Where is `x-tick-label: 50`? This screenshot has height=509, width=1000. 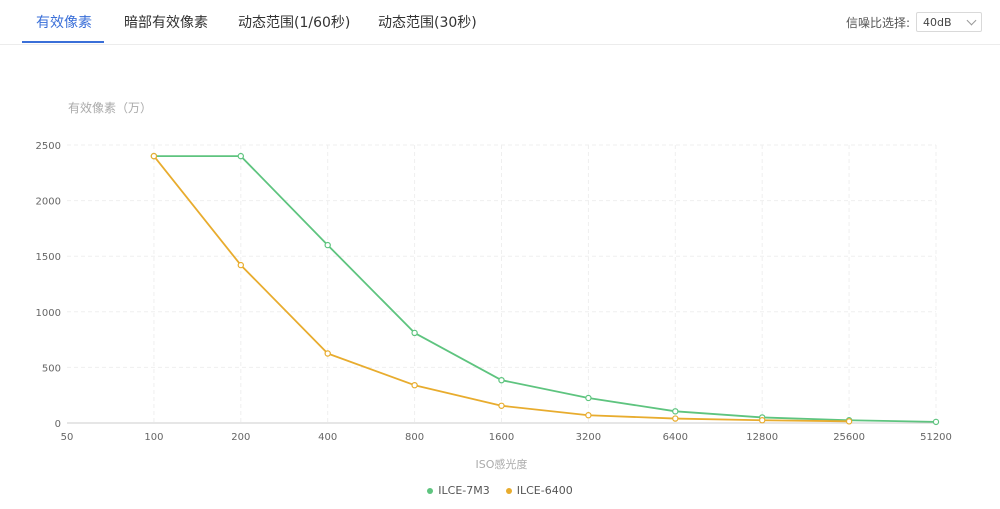 x-tick-label: 50 is located at coordinates (67, 437).